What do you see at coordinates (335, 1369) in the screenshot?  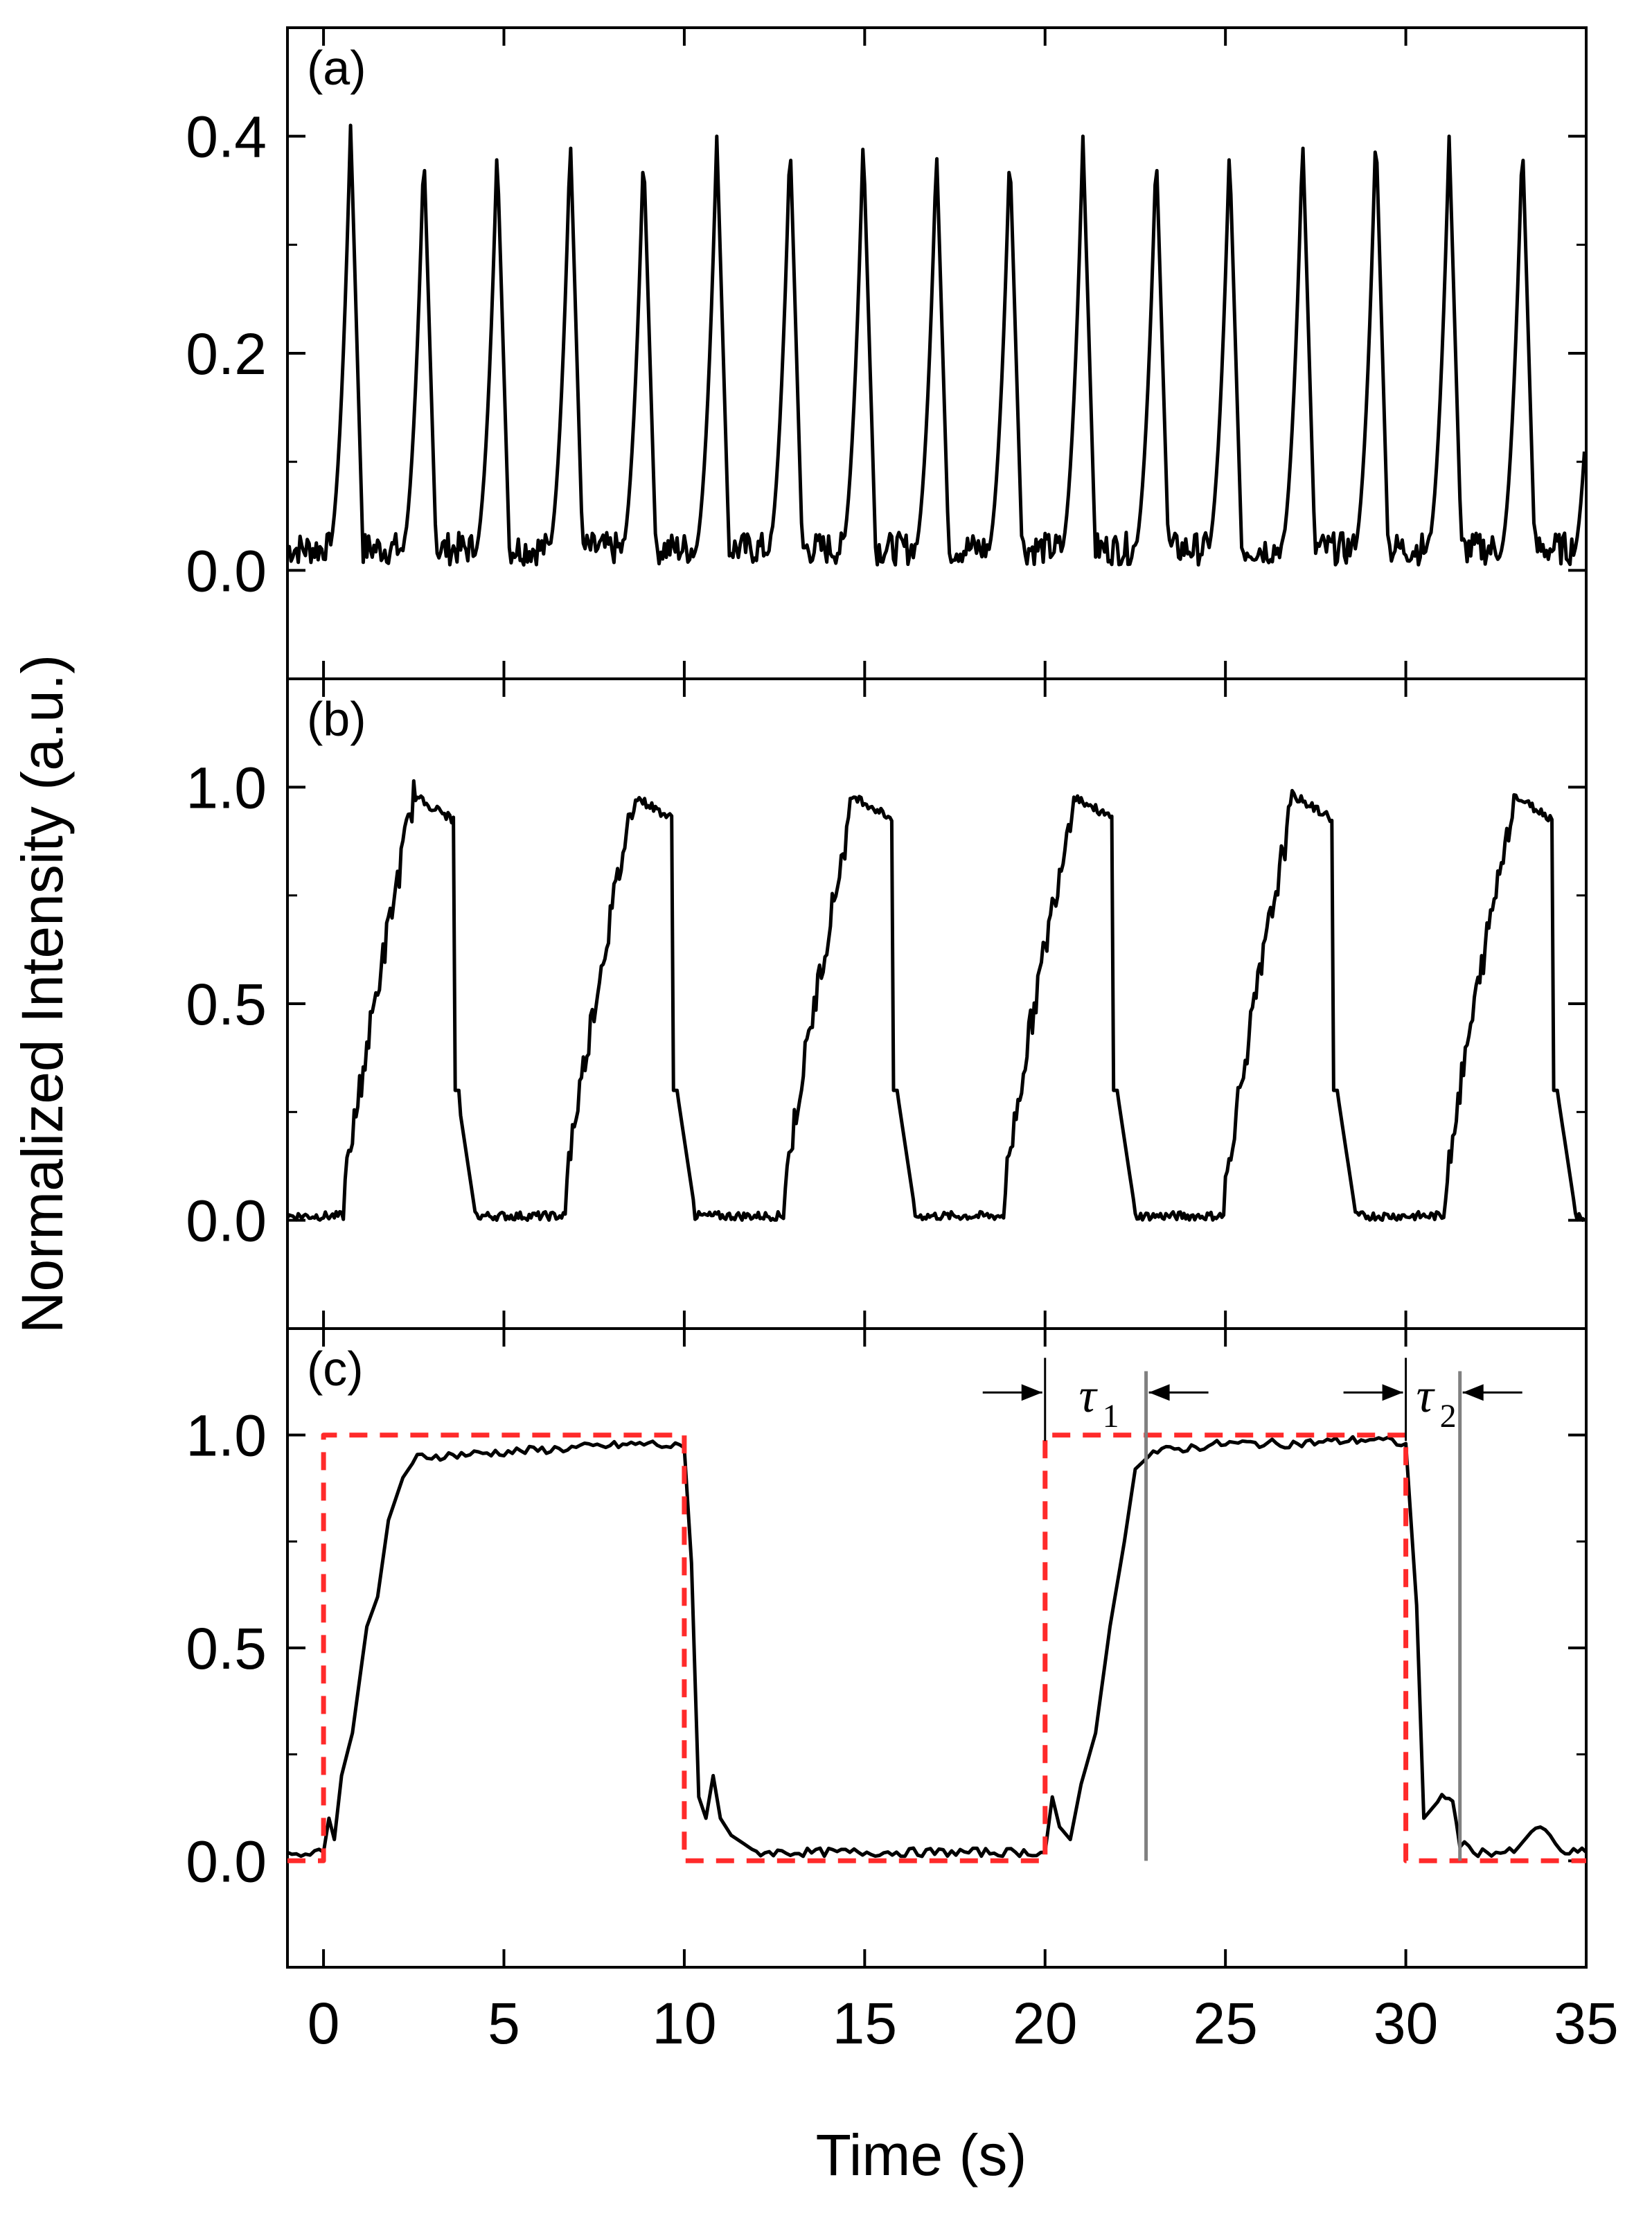 I see `panel-label: (c)` at bounding box center [335, 1369].